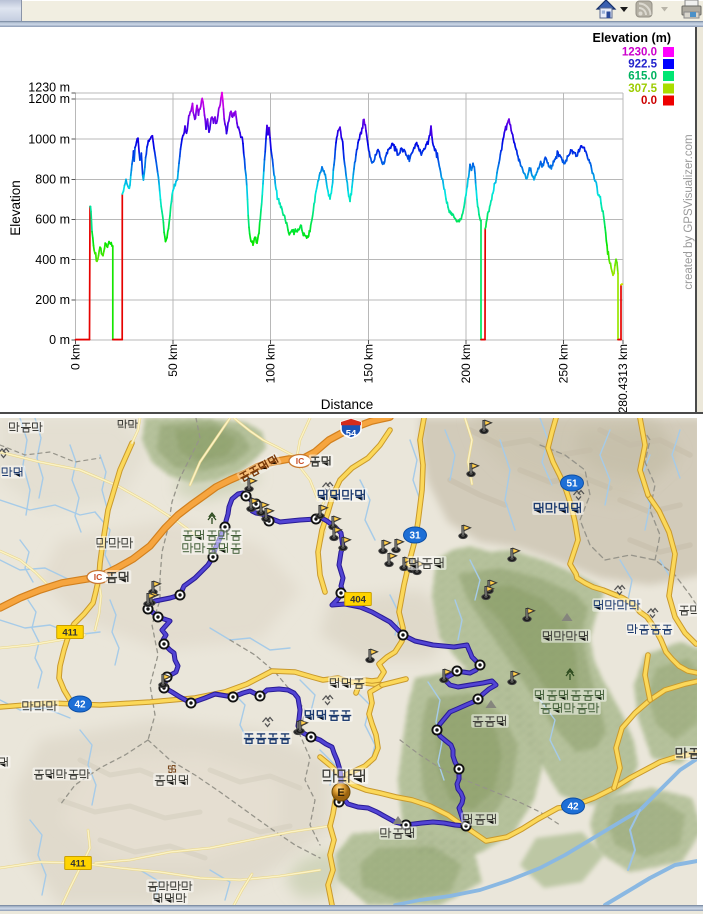  What do you see at coordinates (340, 793) in the screenshot?
I see `svg-text: E` at bounding box center [340, 793].